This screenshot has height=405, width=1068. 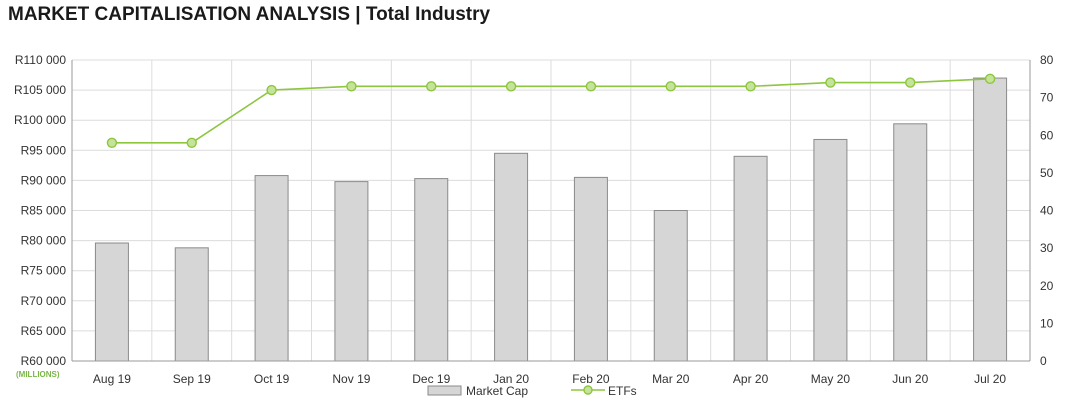 What do you see at coordinates (831, 379) in the screenshot?
I see `x-tick-label: May 20` at bounding box center [831, 379].